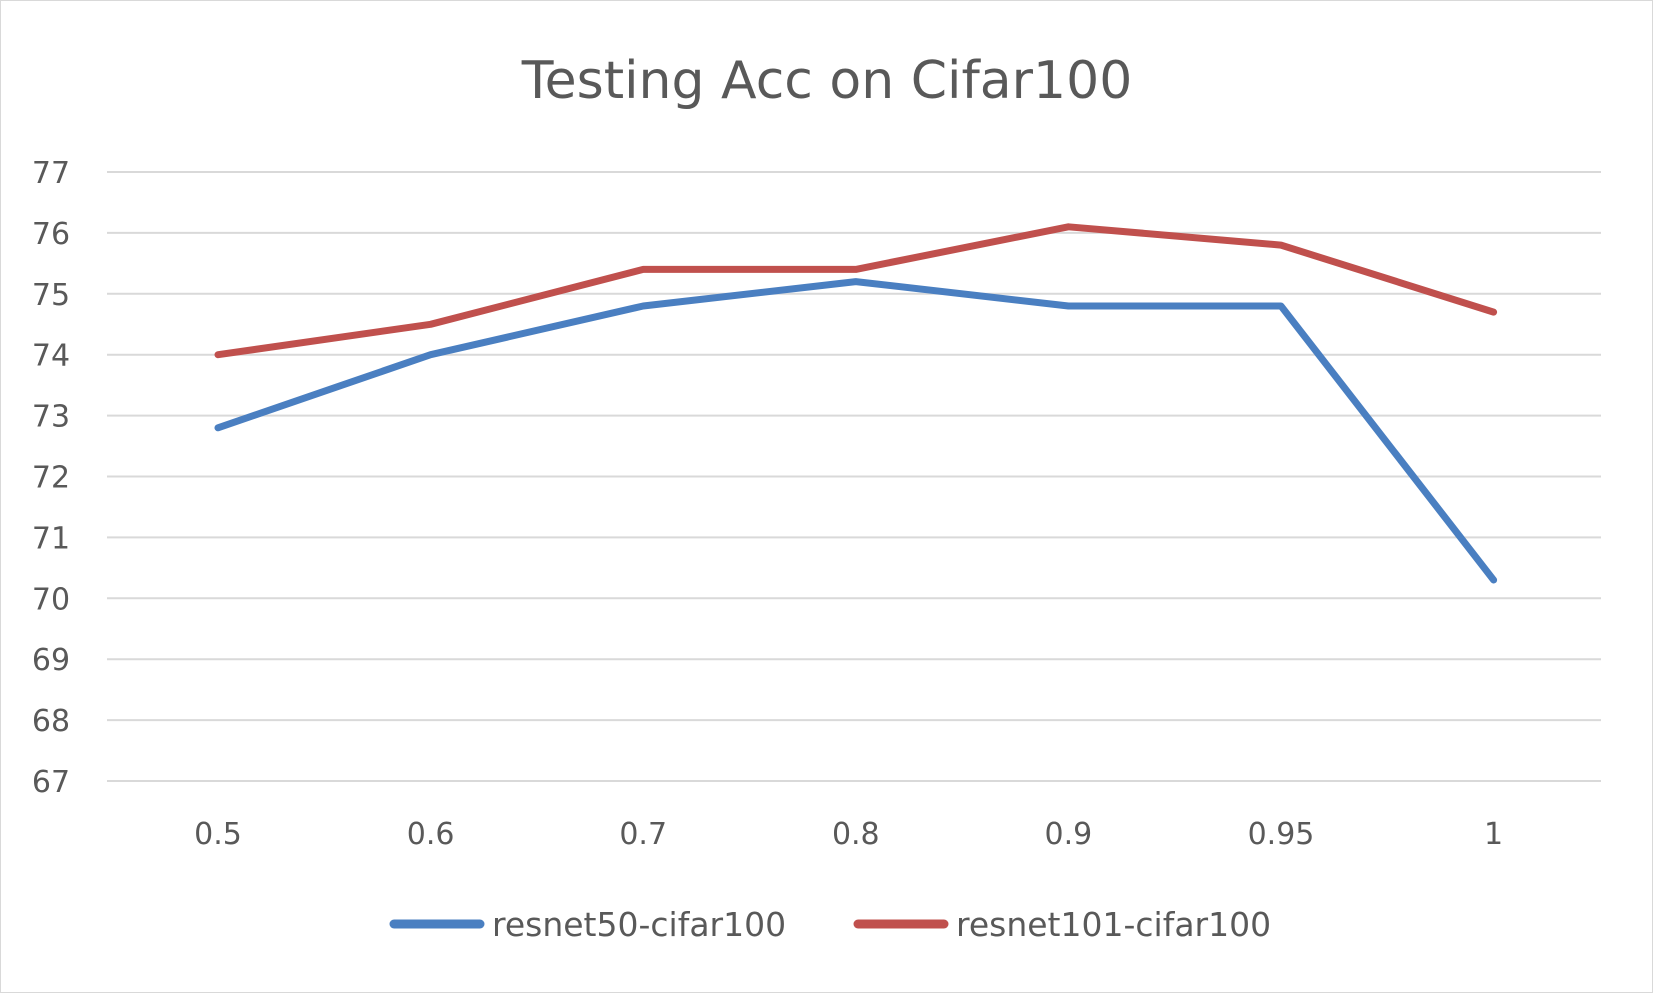 This screenshot has height=993, width=1653. Describe the element at coordinates (51, 295) in the screenshot. I see `y-tick-label: 75` at that location.